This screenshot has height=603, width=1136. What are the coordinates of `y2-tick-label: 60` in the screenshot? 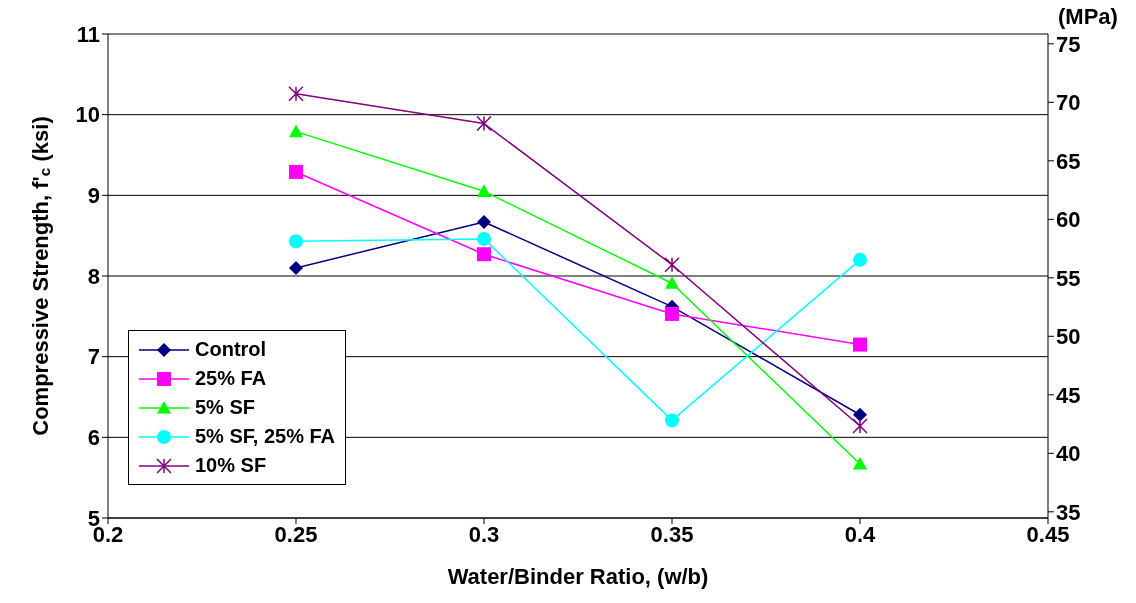 It's located at (1068, 220).